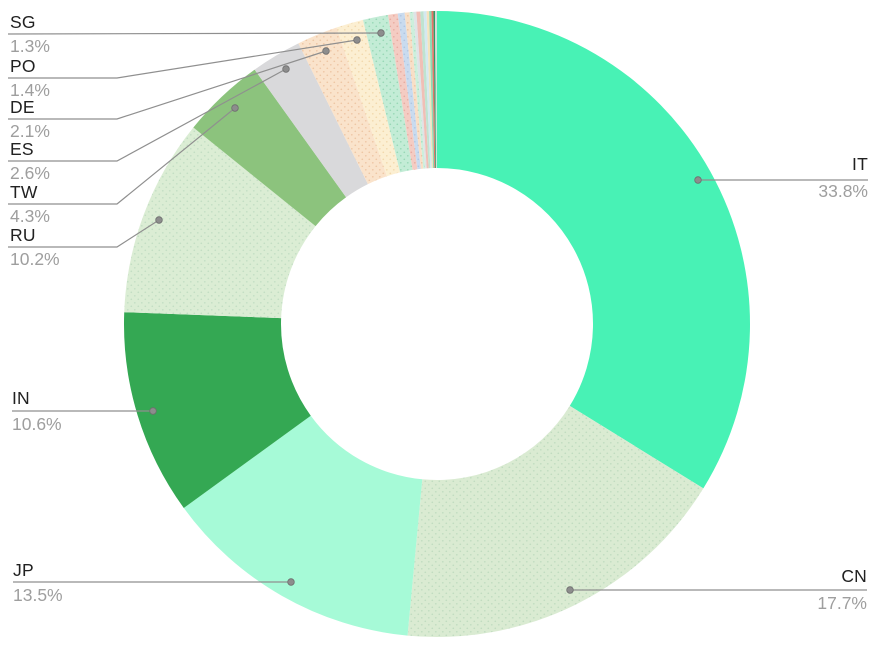 The image size is (894, 652). What do you see at coordinates (235, 108) in the screenshot?
I see `leader-dot-TW` at bounding box center [235, 108].